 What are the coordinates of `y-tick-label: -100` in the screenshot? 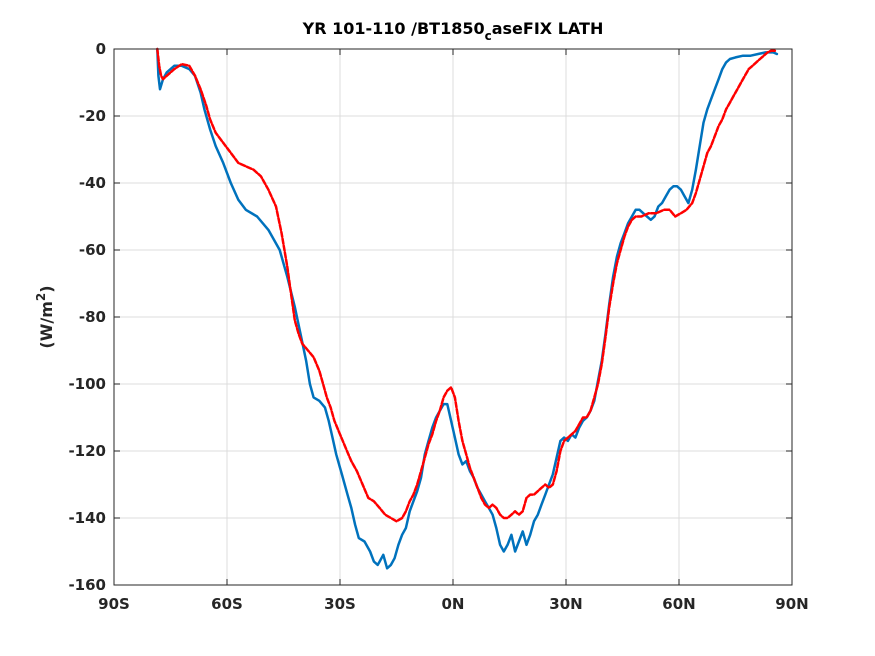 It's located at (87, 384).